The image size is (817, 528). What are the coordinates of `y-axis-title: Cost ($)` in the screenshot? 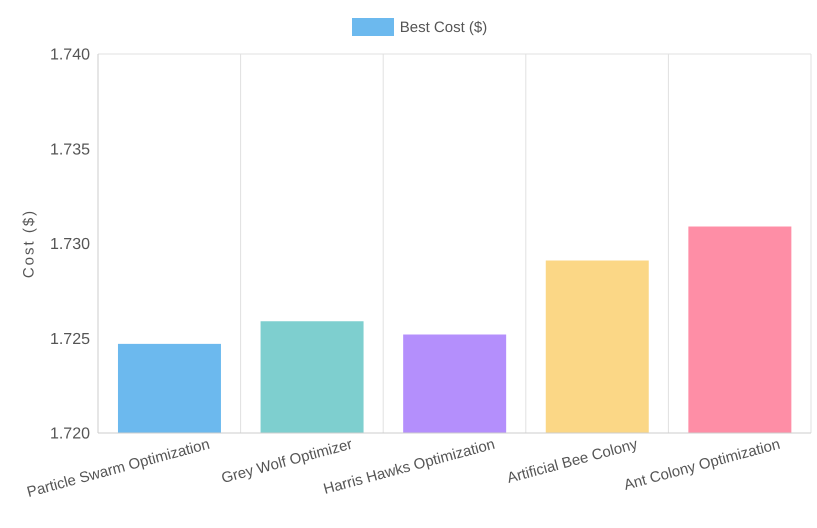 It's located at (29, 243).